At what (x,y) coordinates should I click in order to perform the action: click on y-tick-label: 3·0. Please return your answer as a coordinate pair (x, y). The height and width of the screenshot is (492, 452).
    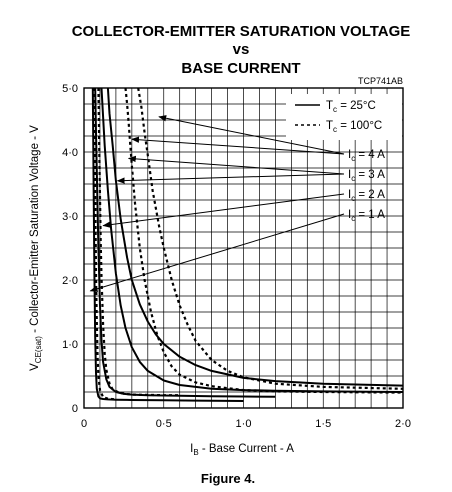
    Looking at the image, I should click on (70, 217).